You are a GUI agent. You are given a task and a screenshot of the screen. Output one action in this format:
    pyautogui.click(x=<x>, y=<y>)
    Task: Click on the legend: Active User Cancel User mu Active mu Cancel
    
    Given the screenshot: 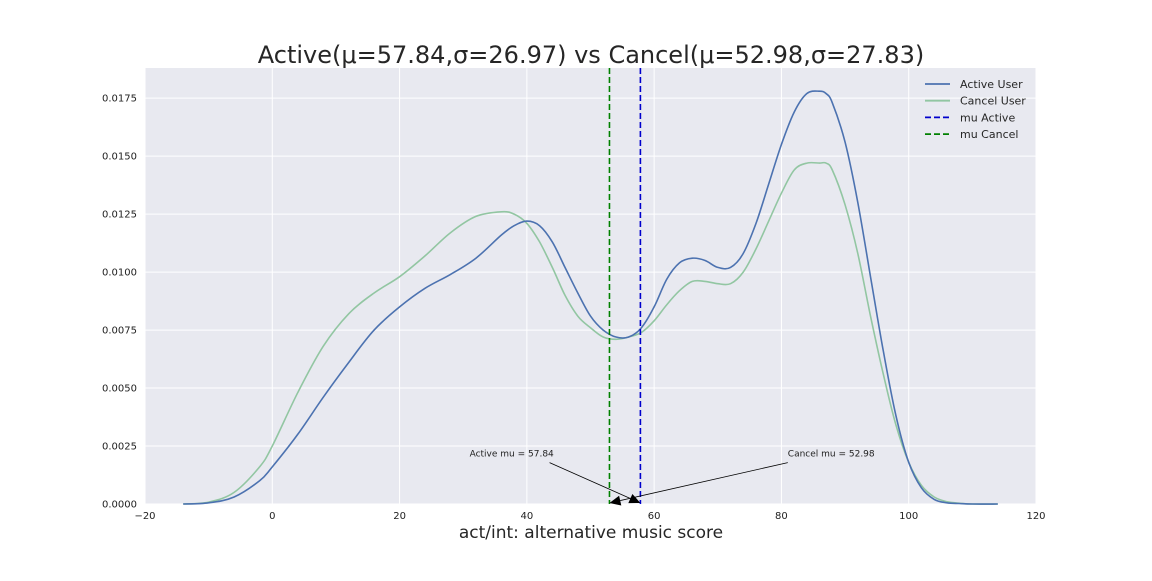 What is the action you would take?
    pyautogui.click(x=975, y=109)
    